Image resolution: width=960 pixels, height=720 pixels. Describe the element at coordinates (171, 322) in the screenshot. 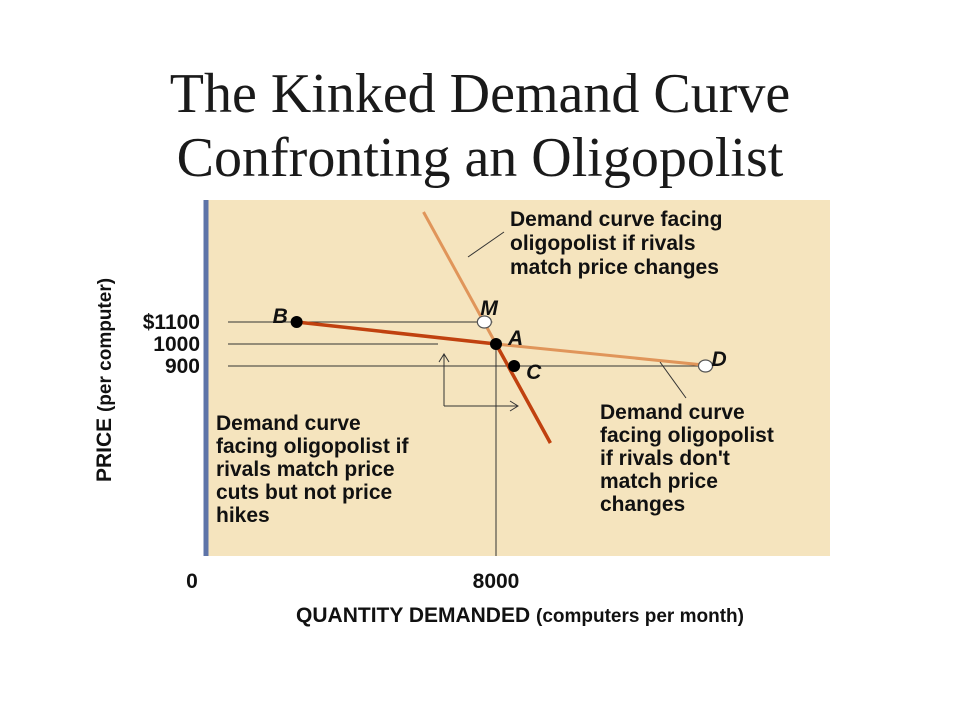

I see `y-tick-label: $1100` at that location.